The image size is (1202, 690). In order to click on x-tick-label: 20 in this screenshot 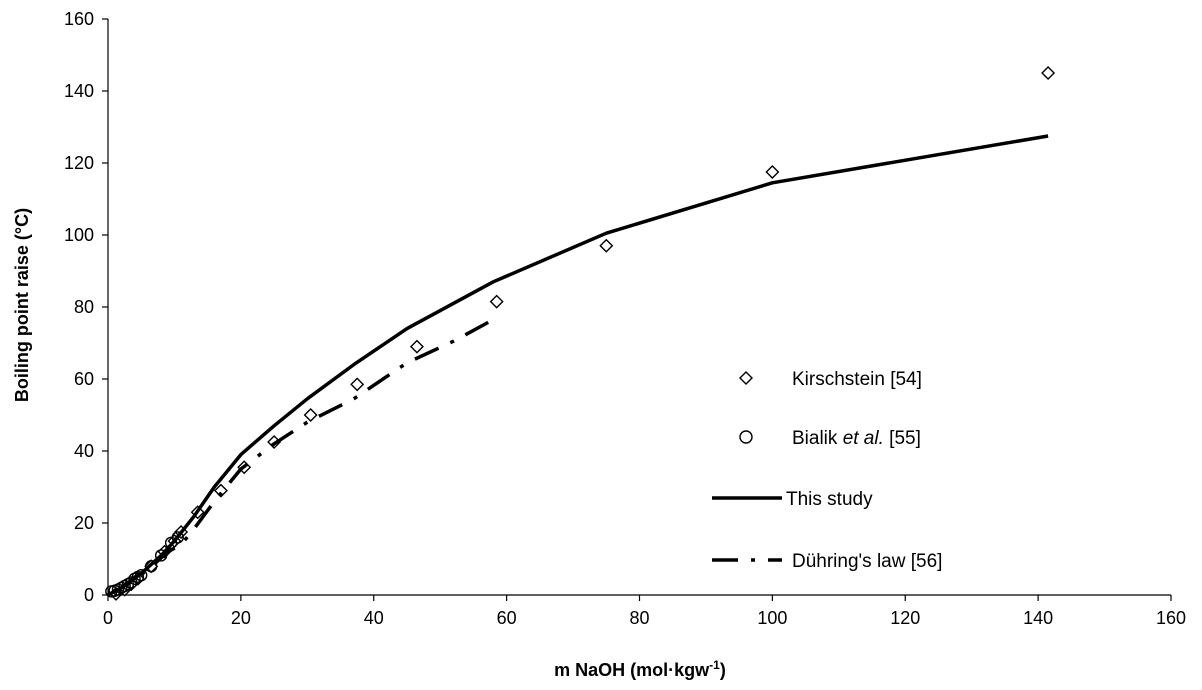, I will do `click(241, 618)`.